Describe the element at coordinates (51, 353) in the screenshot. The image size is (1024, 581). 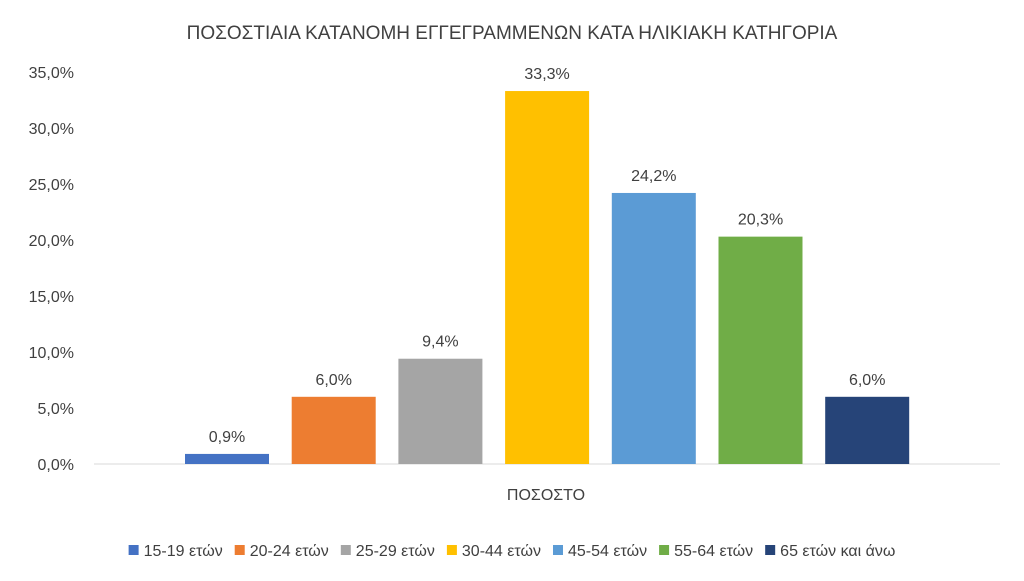
I see `y-tick-label: 10,0%` at that location.